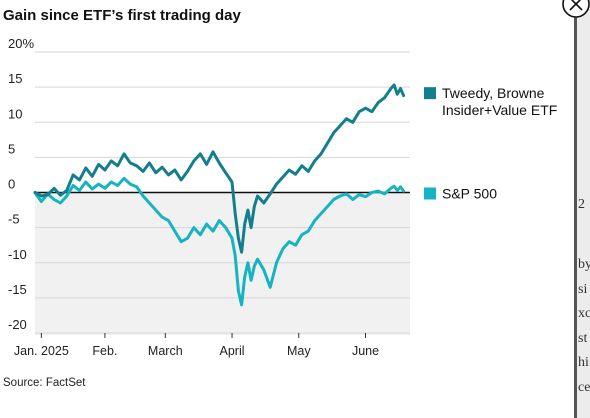 This screenshot has width=590, height=418. Describe the element at coordinates (17, 289) in the screenshot. I see `y-tick-label: -15` at that location.